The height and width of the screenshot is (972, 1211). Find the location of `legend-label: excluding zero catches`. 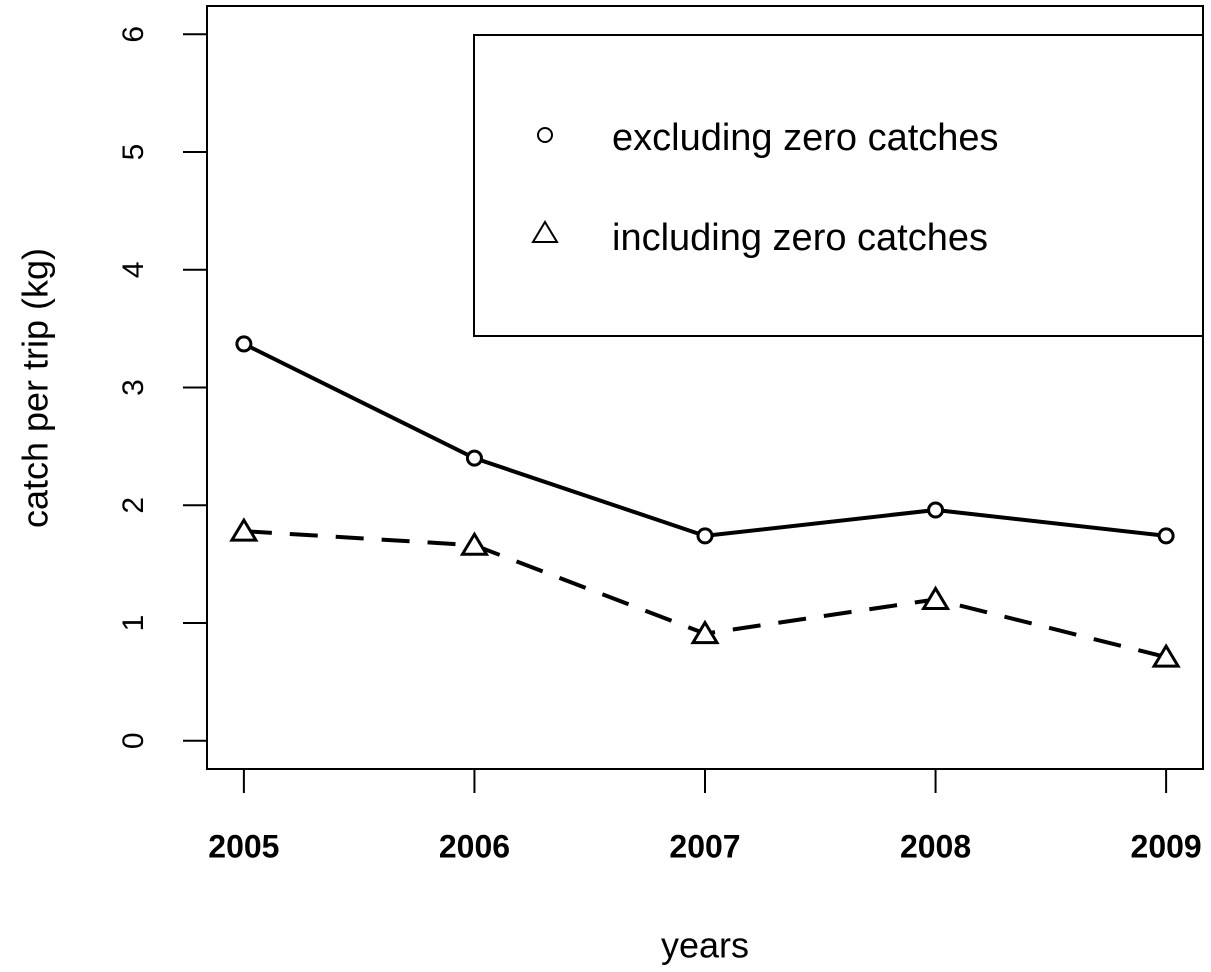

legend-label: excluding zero catches is located at coordinates (805, 138).